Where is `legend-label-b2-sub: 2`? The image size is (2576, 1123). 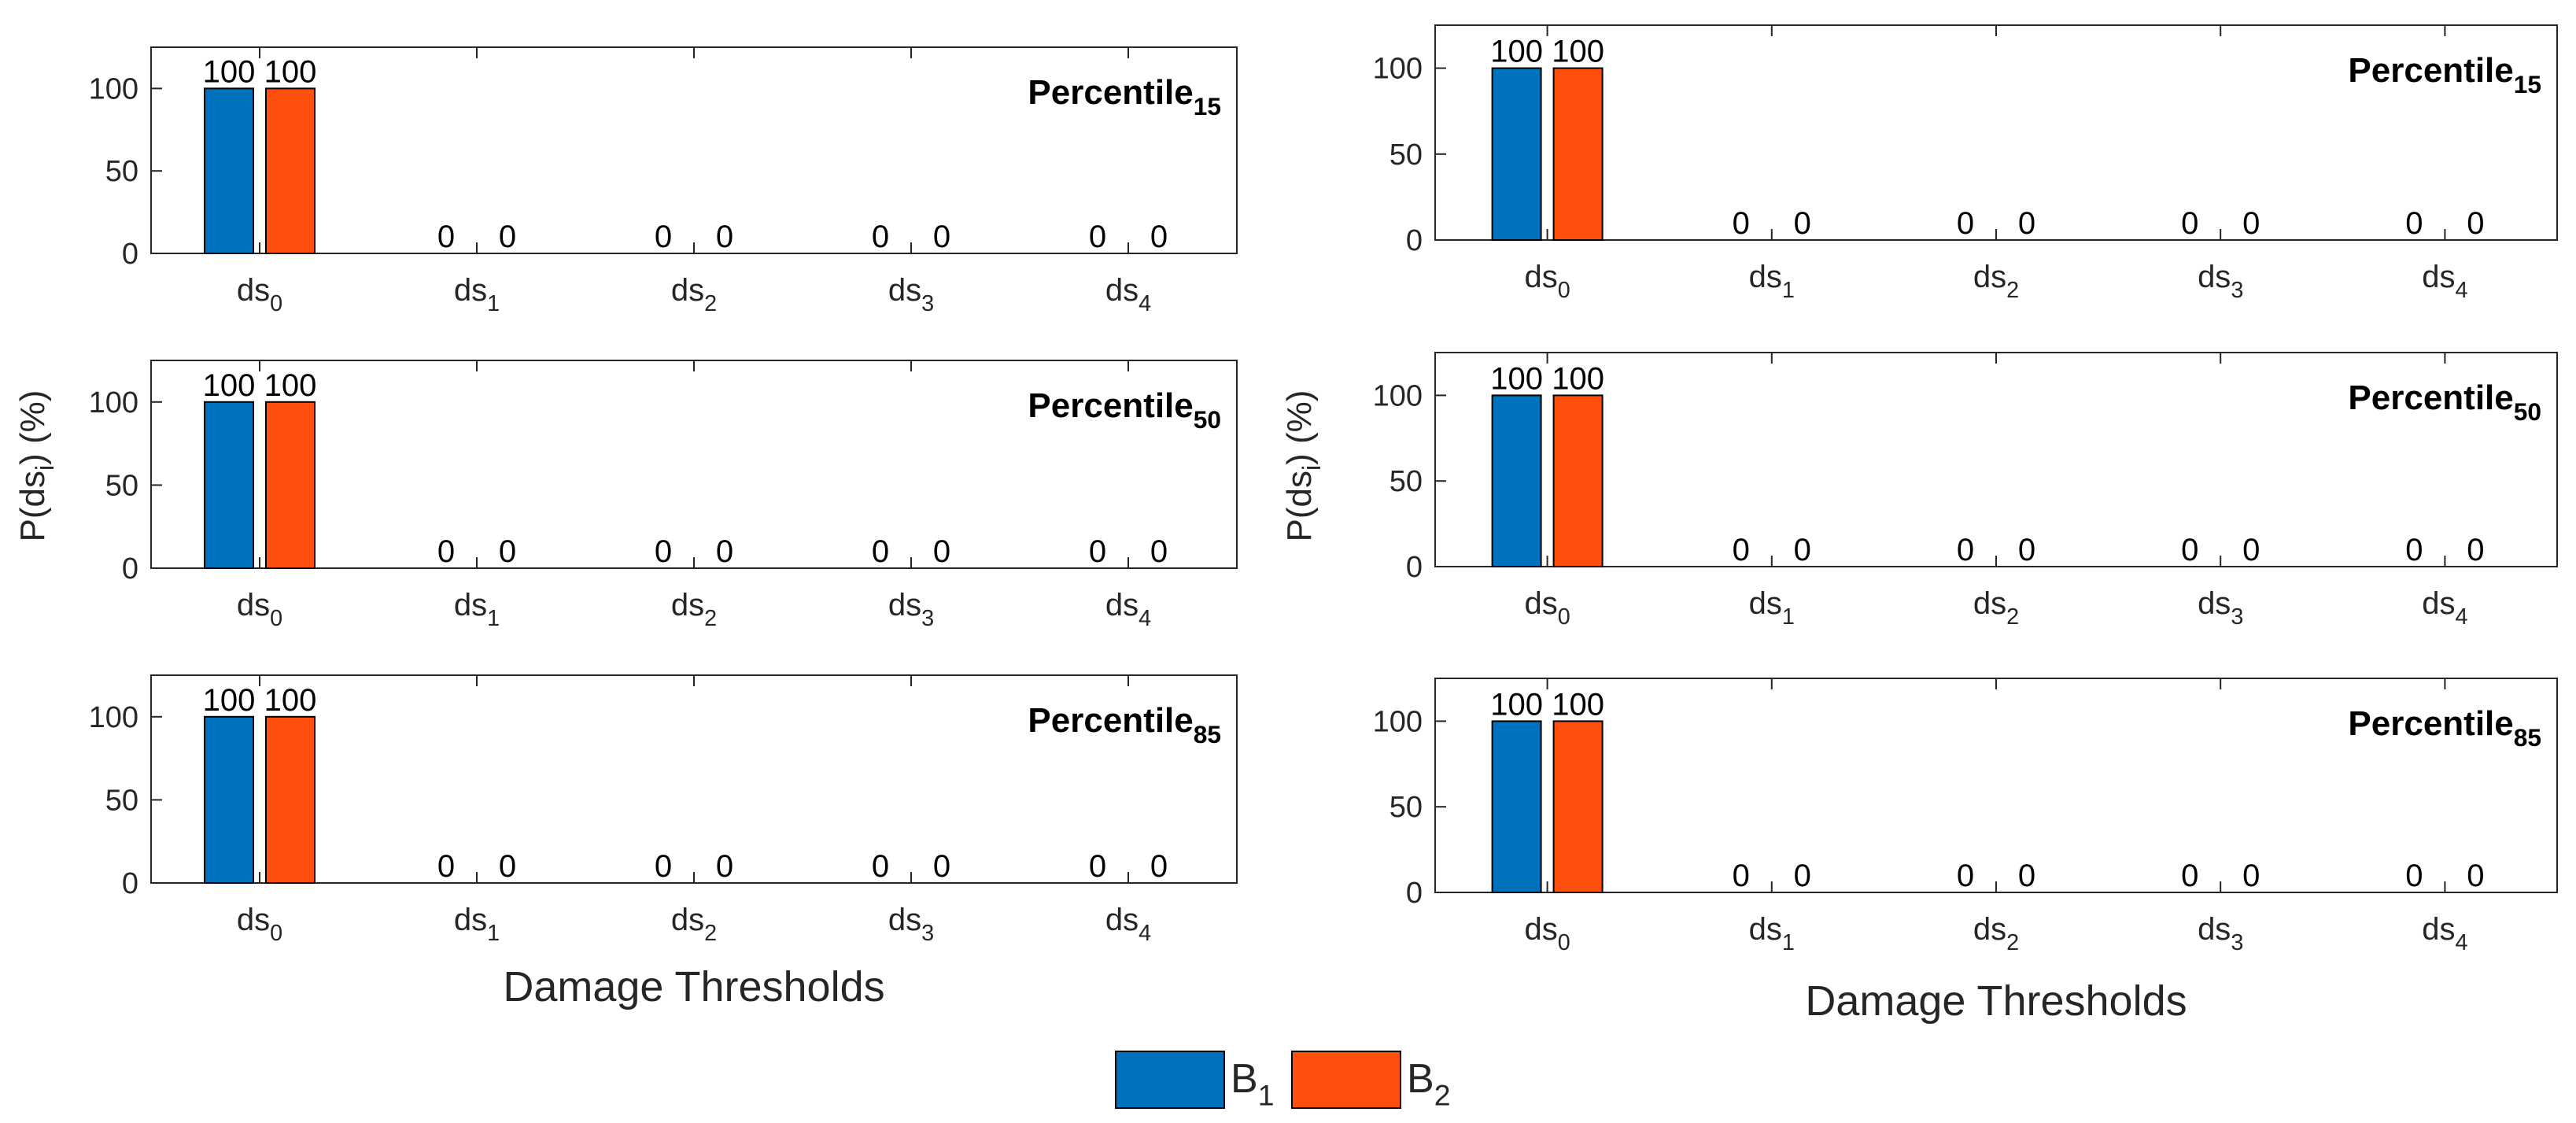 legend-label-b2-sub: 2 is located at coordinates (1442, 1095).